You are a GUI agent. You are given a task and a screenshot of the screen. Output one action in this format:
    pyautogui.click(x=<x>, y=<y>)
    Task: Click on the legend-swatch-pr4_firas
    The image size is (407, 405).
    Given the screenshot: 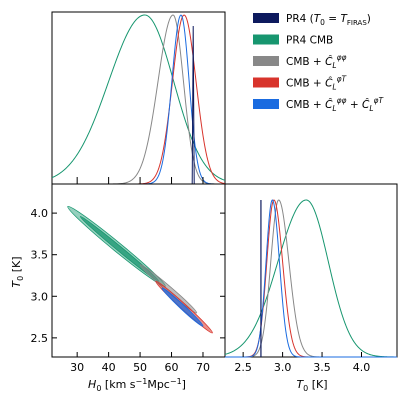 What is the action you would take?
    pyautogui.click(x=266, y=18)
    